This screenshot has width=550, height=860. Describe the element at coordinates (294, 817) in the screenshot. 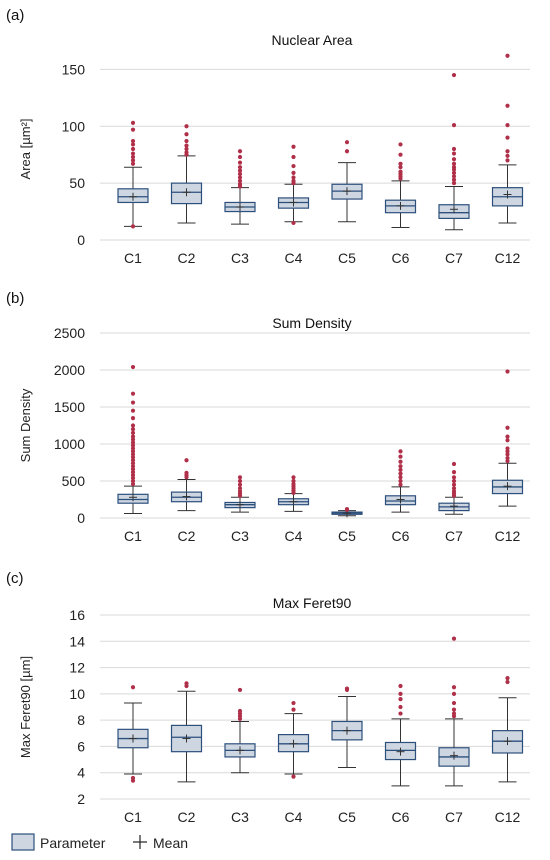

I see `x-tick-label: C4` at that location.